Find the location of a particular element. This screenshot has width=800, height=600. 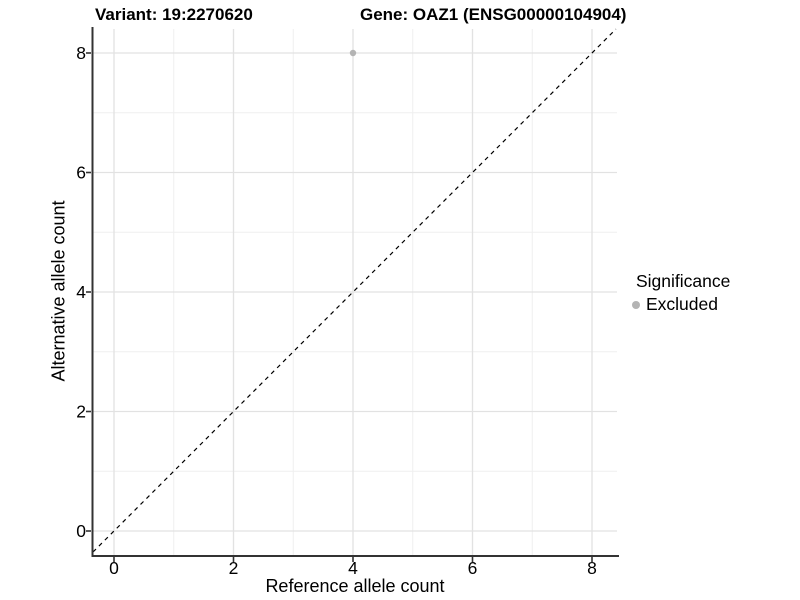

legend-title: Significance is located at coordinates (683, 281).